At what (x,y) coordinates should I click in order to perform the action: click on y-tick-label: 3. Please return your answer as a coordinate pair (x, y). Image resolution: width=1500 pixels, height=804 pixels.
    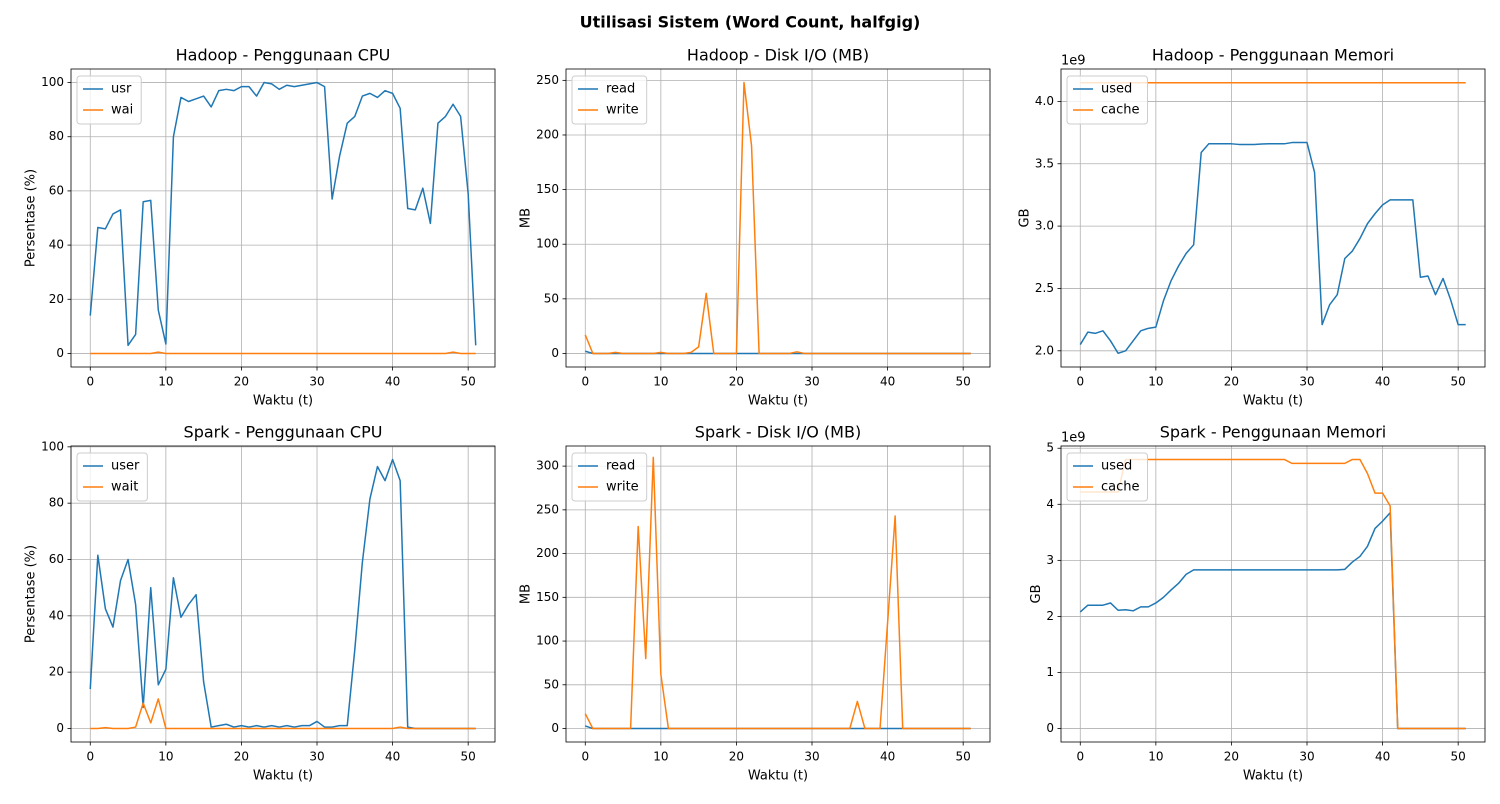
    Looking at the image, I should click on (1050, 560).